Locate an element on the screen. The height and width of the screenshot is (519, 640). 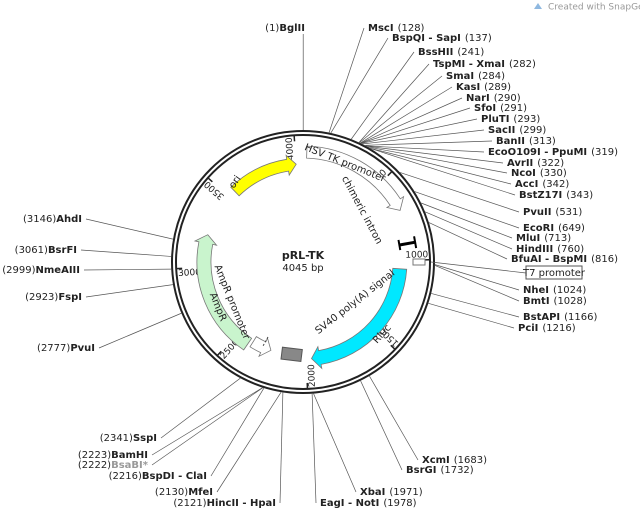
site-label: SacII (299) is located at coordinates (517, 130).